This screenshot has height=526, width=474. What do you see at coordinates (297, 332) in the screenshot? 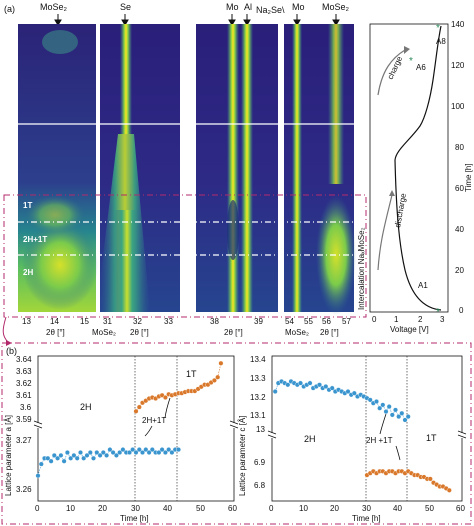
I see `bottom-label-mose2-2: MoSe₂` at bounding box center [297, 332].